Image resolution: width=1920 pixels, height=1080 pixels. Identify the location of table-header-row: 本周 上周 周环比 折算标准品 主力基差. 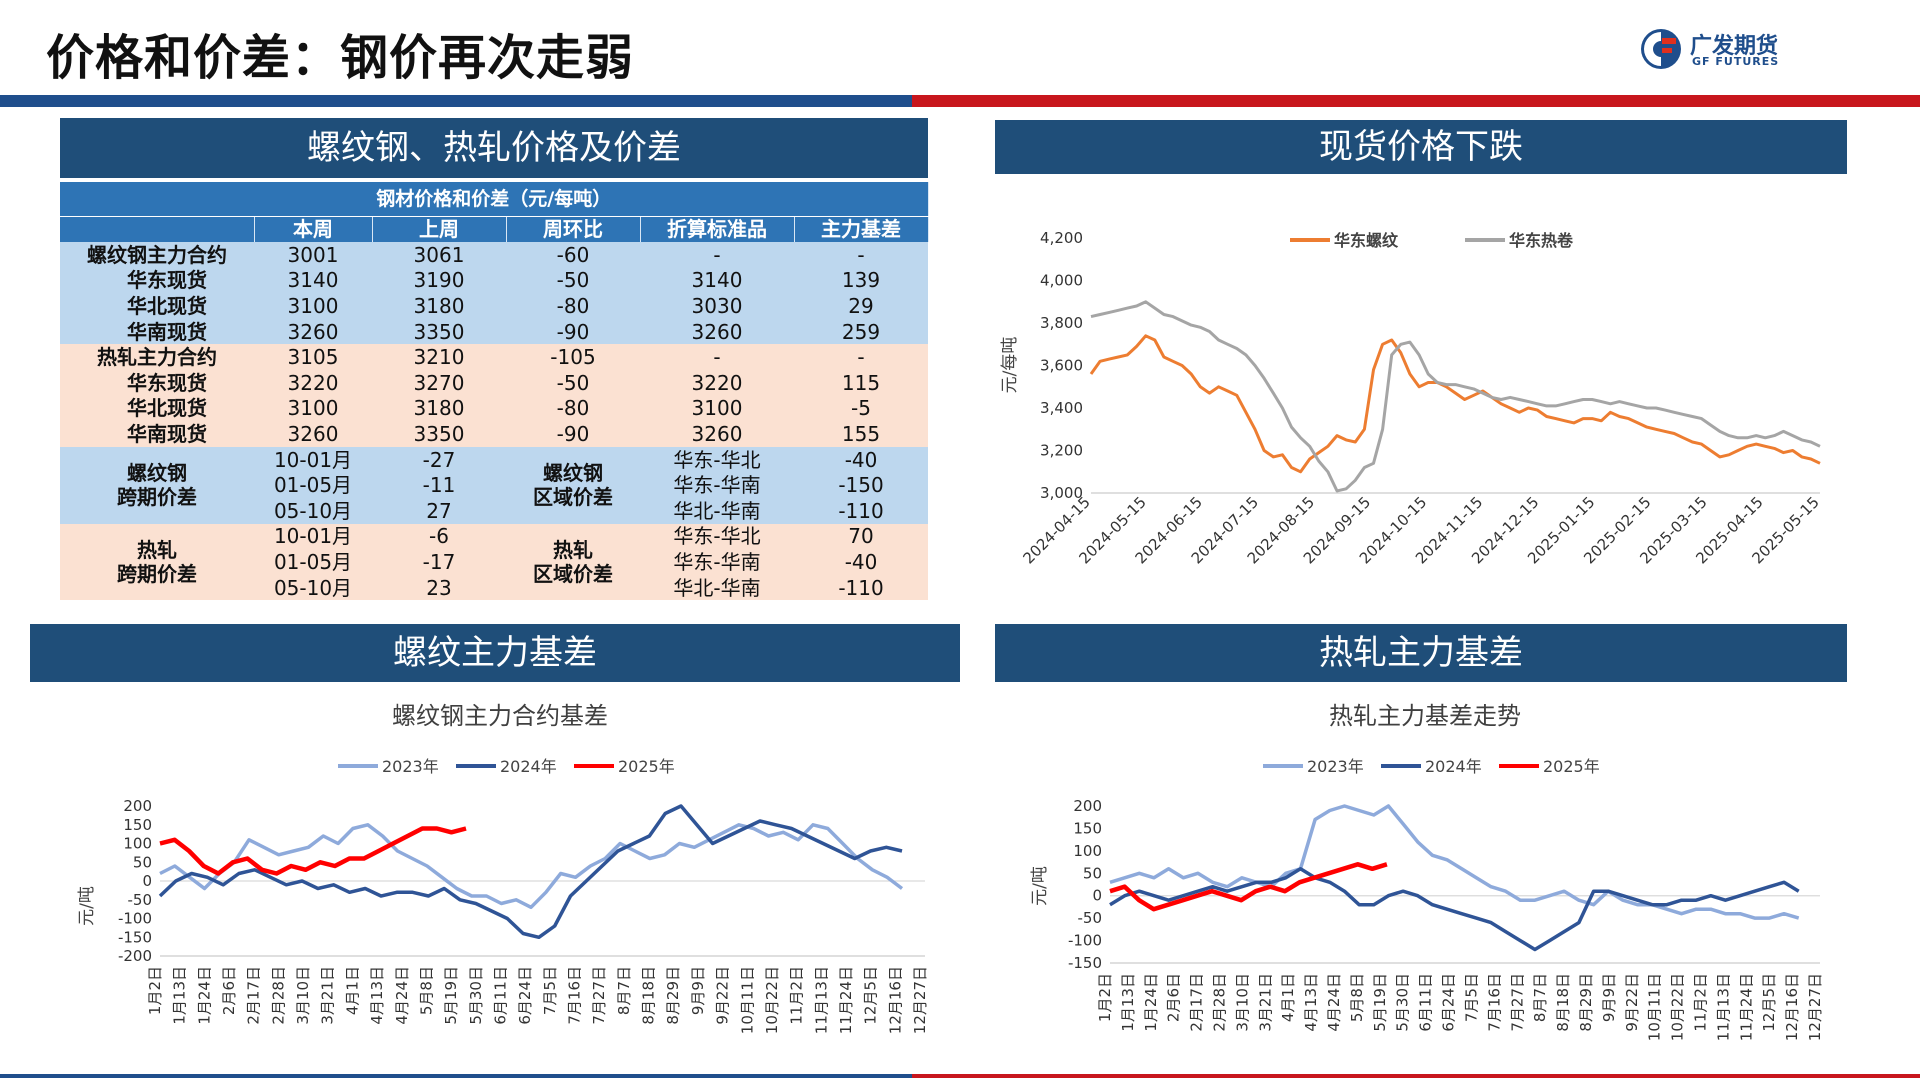
(494, 229).